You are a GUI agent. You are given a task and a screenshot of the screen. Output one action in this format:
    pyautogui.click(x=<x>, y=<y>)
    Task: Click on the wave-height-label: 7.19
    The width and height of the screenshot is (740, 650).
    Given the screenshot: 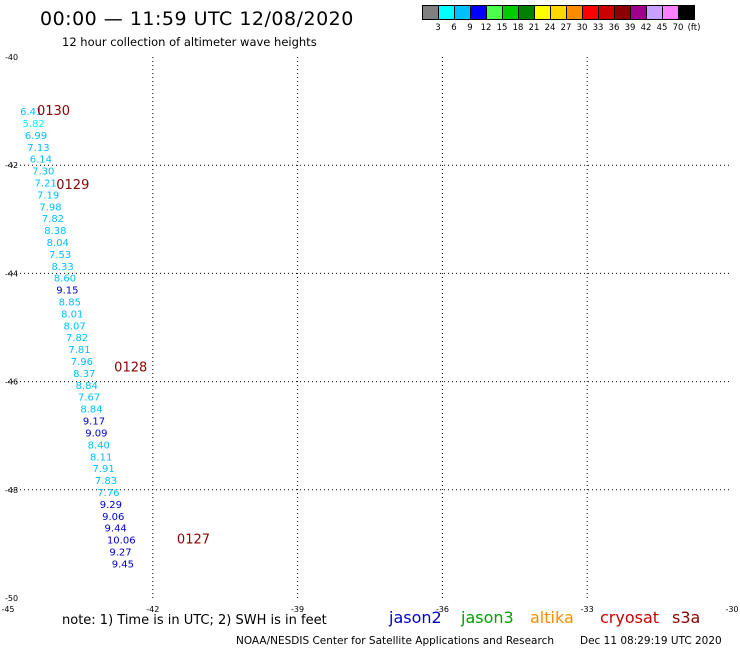 What is the action you would take?
    pyautogui.click(x=48, y=195)
    